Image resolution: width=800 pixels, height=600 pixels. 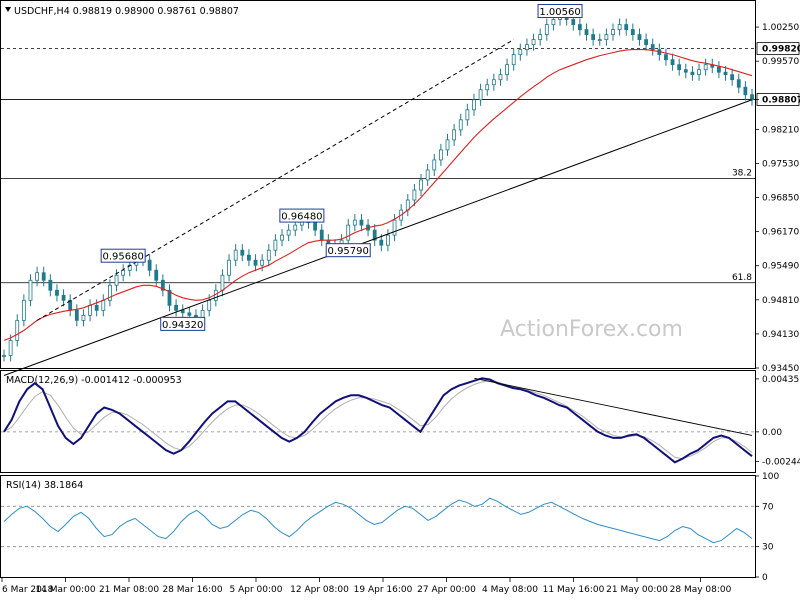 I want to click on price-tick-label: 0.95490, so click(x=780, y=267).